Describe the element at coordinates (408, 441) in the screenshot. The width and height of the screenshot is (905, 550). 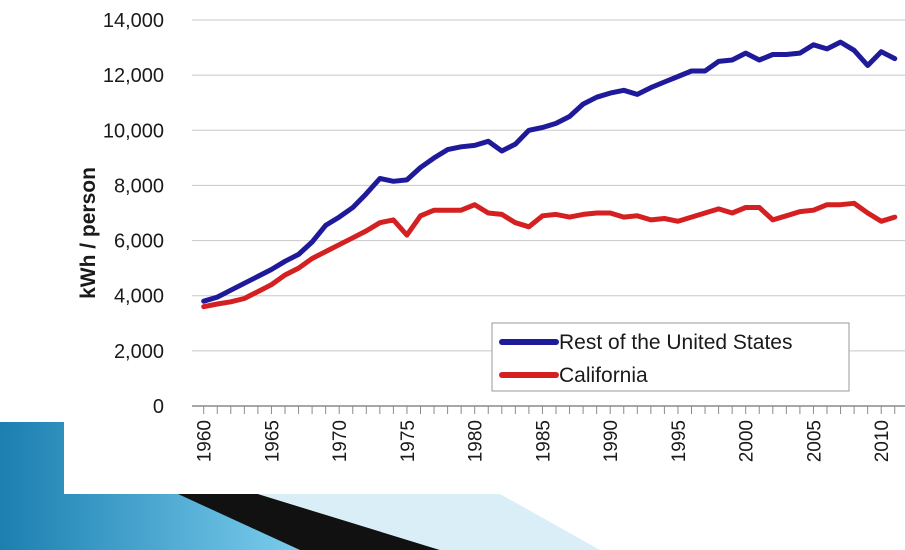
I see `x-tick-label: 1975` at that location.